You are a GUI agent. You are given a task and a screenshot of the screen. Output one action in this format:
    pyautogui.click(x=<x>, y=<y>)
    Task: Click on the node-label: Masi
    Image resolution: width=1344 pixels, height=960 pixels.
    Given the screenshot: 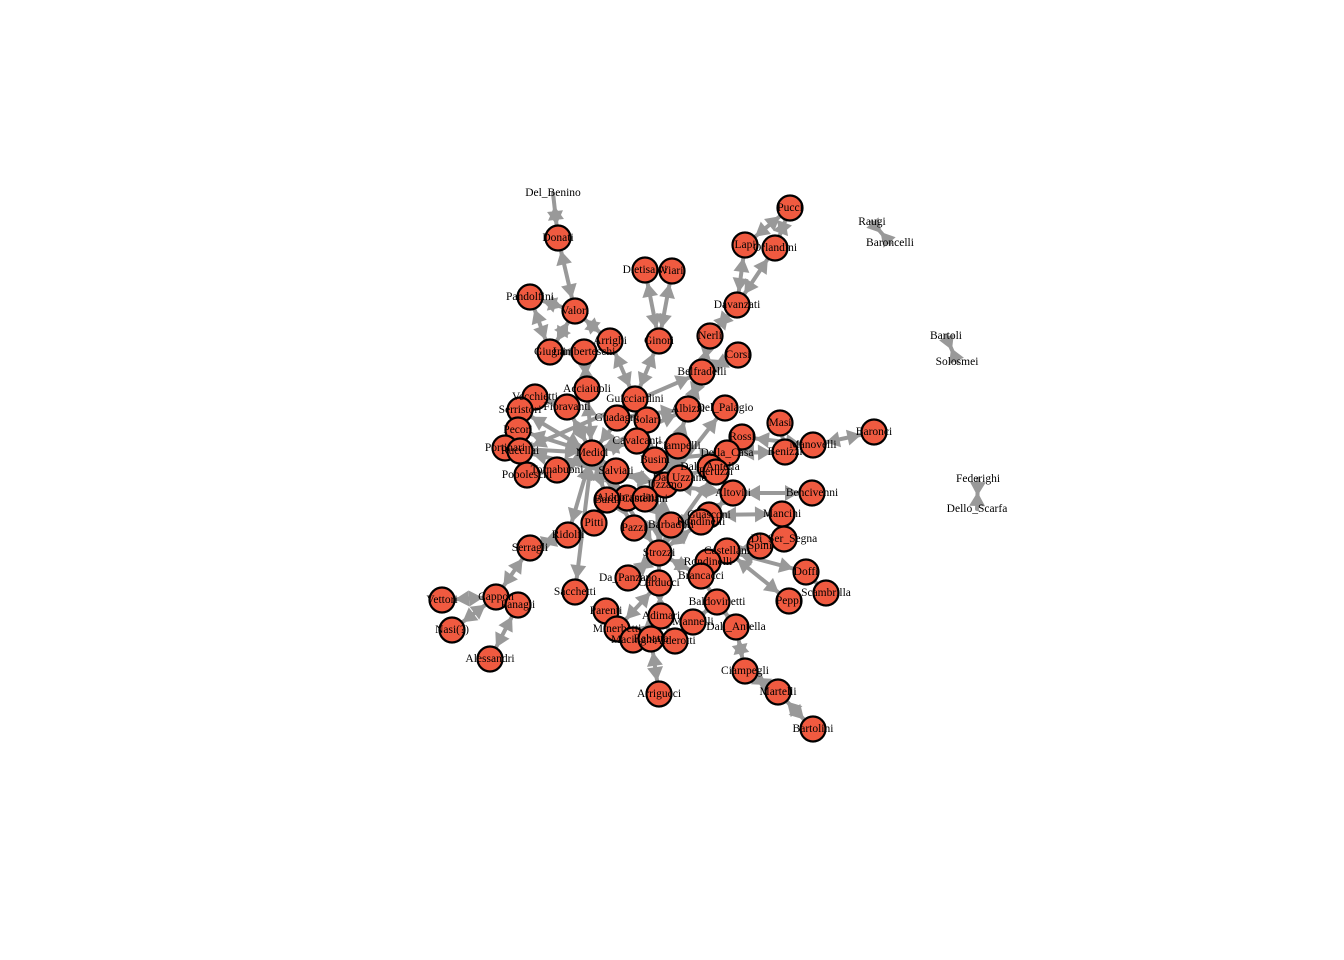 What is the action you would take?
    pyautogui.click(x=780, y=423)
    